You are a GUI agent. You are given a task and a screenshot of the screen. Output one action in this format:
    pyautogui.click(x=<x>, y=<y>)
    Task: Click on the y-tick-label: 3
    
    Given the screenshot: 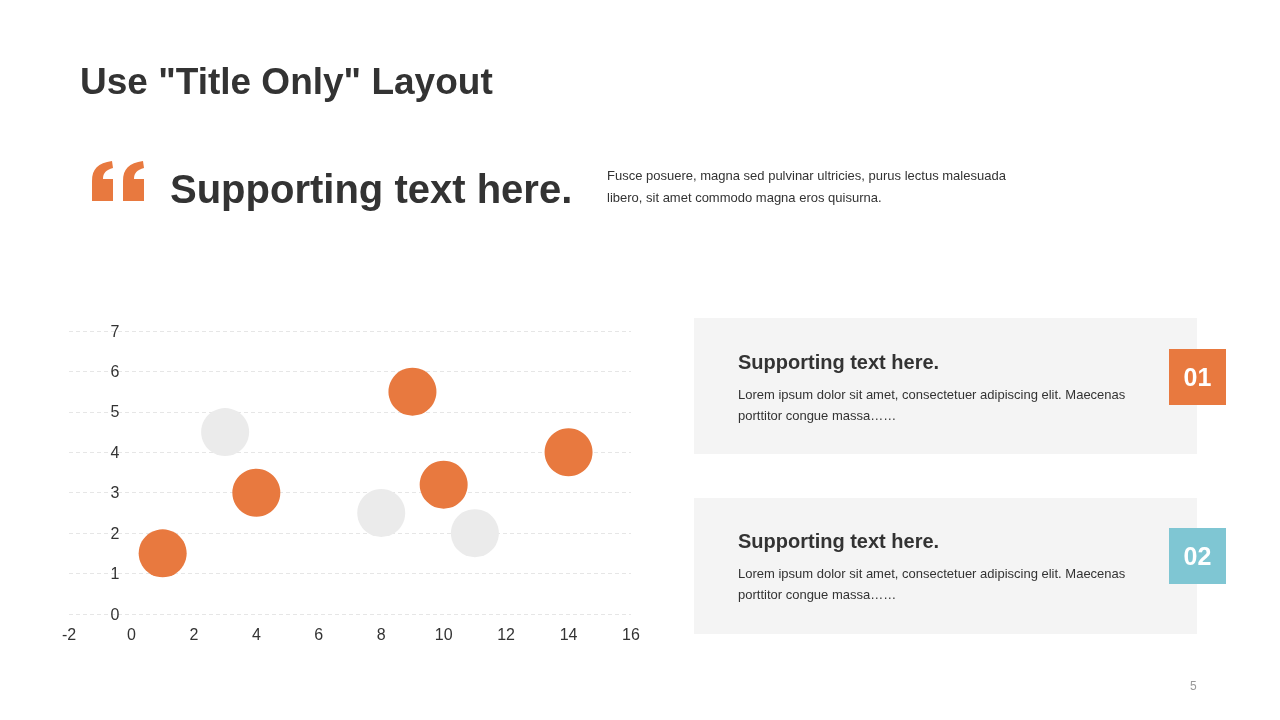 What is the action you would take?
    pyautogui.click(x=115, y=493)
    